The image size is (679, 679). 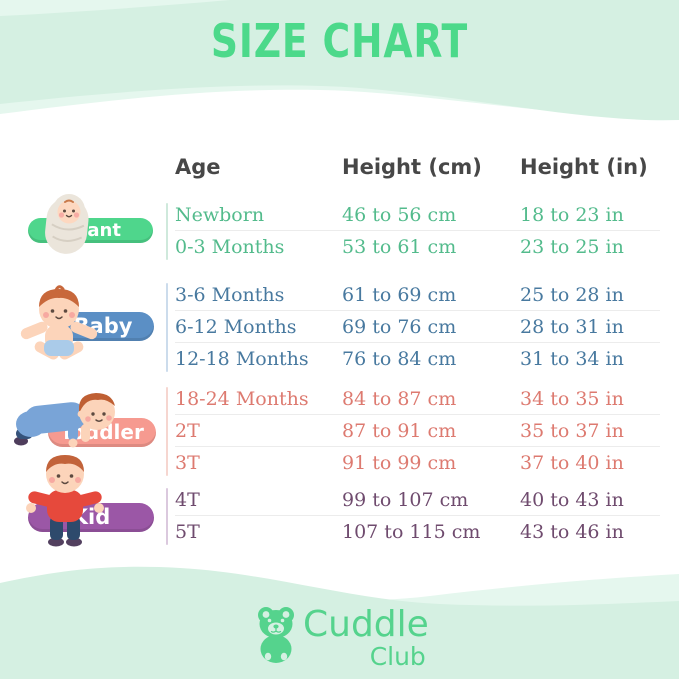 What do you see at coordinates (399, 431) in the screenshot?
I see `height-cm-cell: 87 to 91 cm` at bounding box center [399, 431].